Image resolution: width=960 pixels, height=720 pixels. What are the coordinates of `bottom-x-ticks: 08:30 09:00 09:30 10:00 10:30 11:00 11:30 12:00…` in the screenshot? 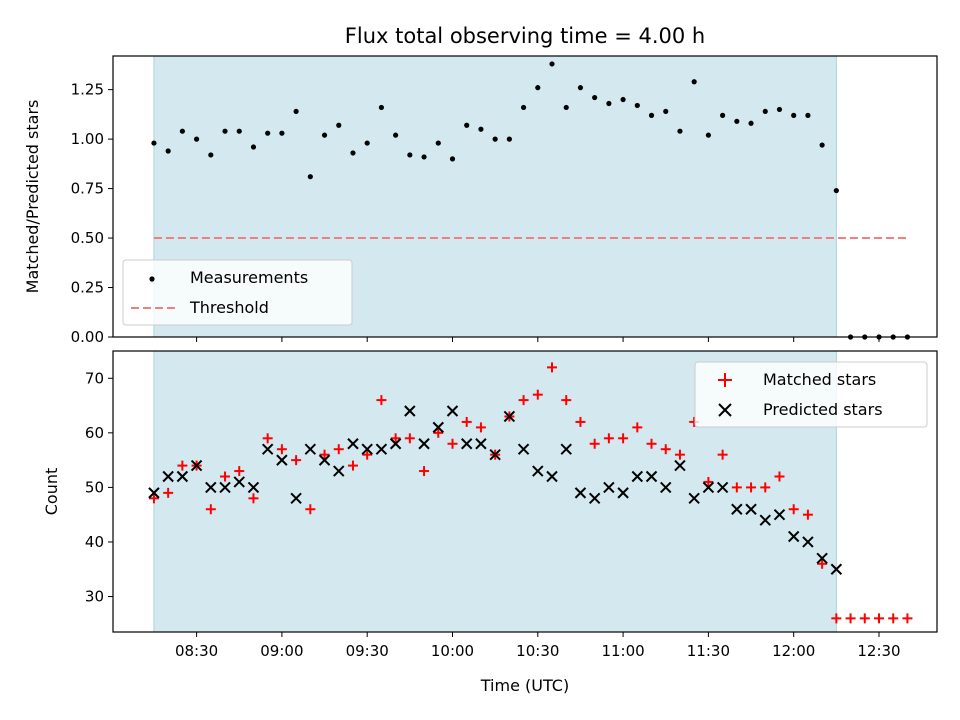 It's located at (538, 646).